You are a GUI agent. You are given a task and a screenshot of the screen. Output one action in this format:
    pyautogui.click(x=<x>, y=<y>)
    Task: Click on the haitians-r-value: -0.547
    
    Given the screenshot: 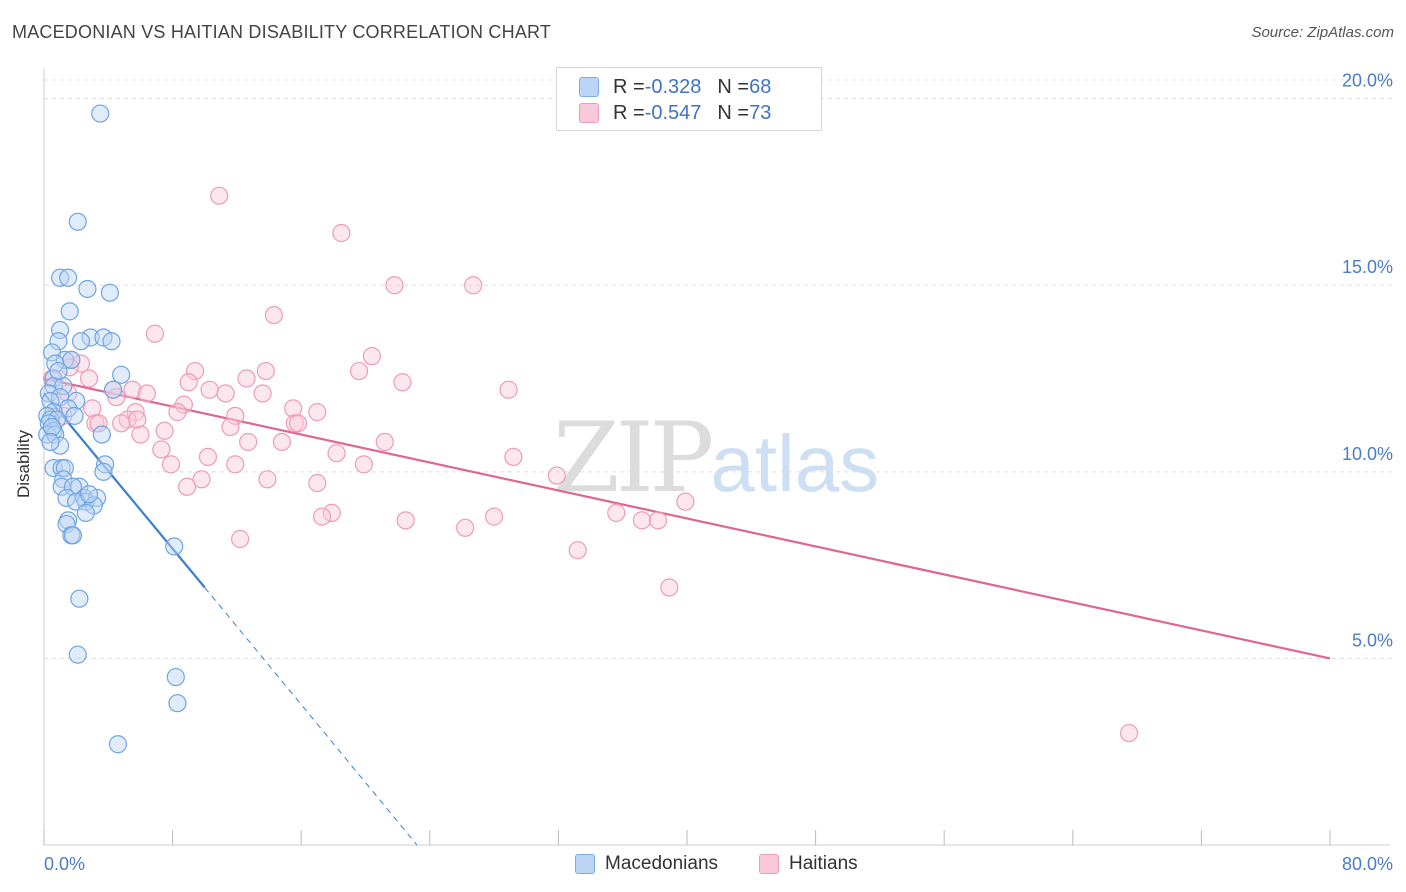 What is the action you would take?
    pyautogui.click(x=673, y=112)
    